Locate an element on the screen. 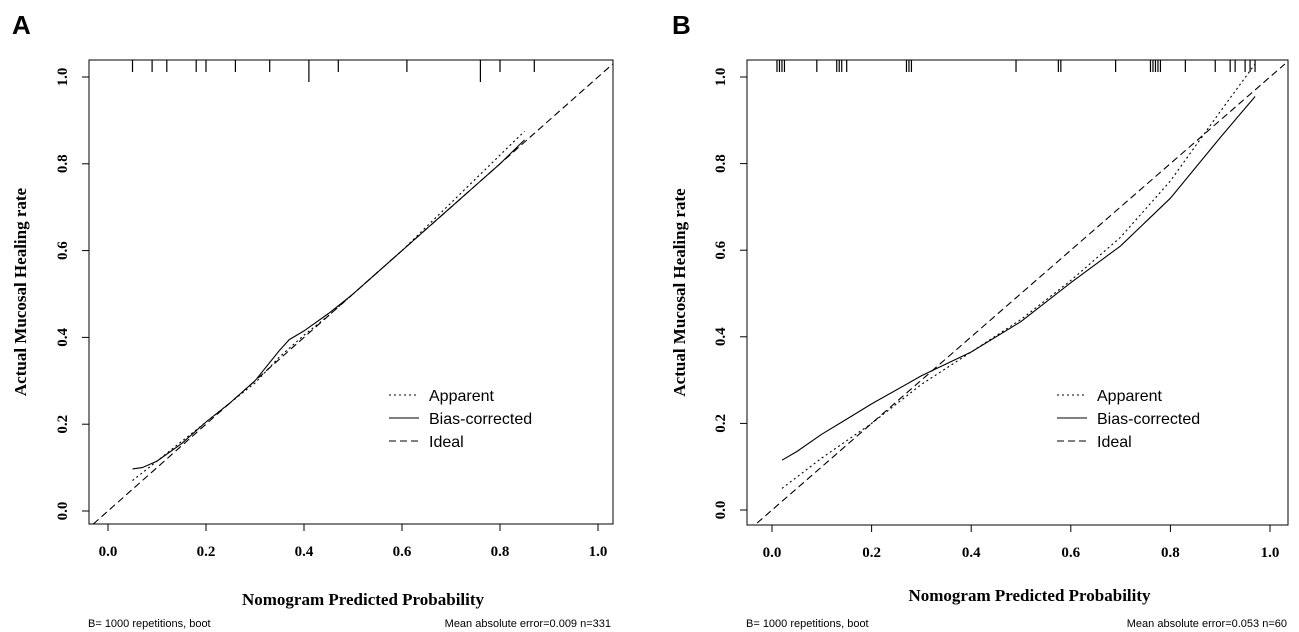 This screenshot has height=632, width=1299. panel-letter: B is located at coordinates (681, 25).